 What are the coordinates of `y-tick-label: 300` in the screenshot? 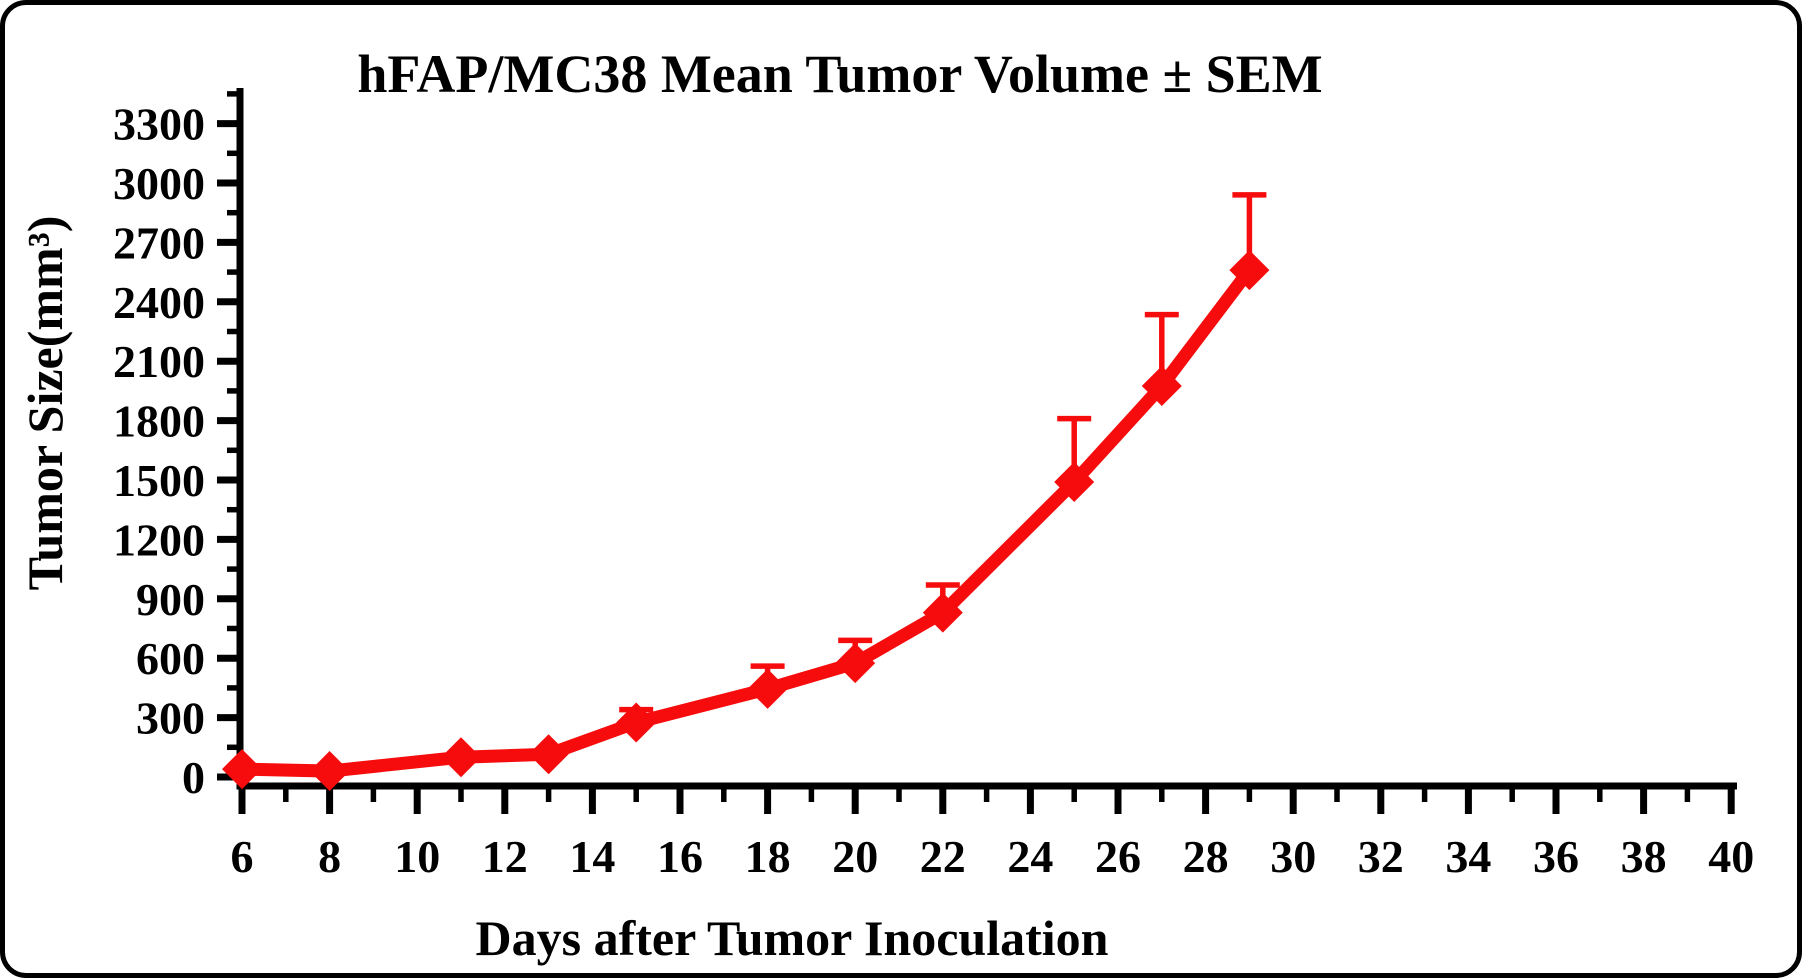 It's located at (170, 718).